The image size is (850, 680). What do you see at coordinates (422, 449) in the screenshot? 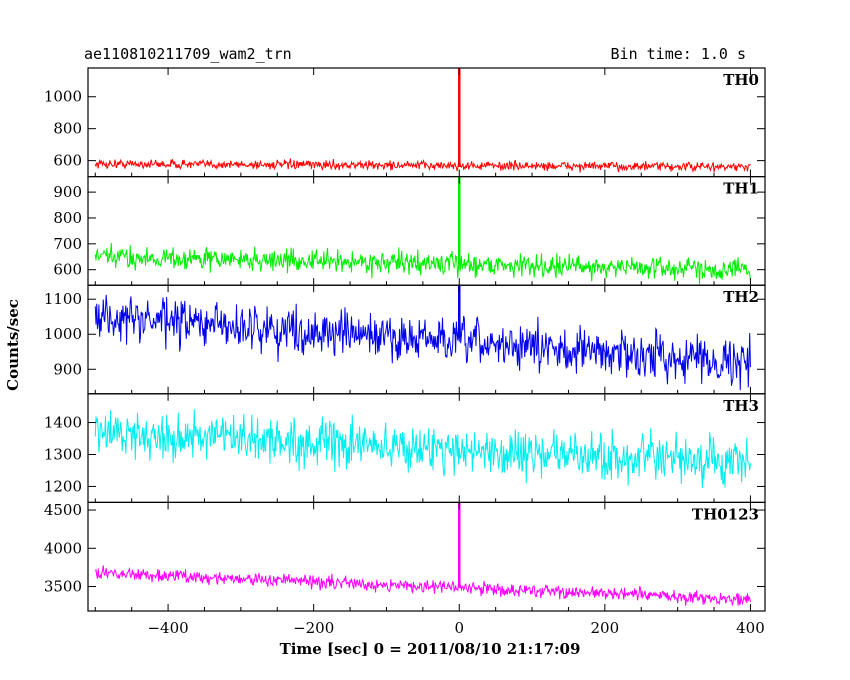
I see `series-line-th3` at bounding box center [422, 449].